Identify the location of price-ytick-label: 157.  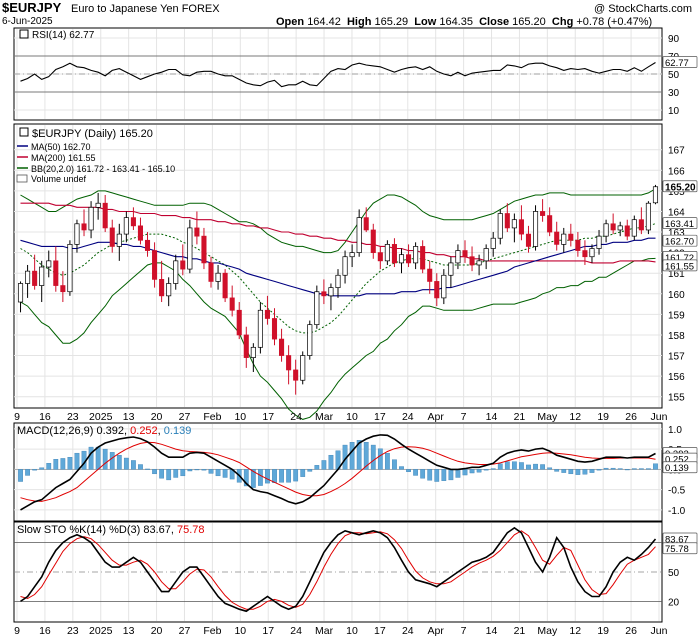
(676, 357).